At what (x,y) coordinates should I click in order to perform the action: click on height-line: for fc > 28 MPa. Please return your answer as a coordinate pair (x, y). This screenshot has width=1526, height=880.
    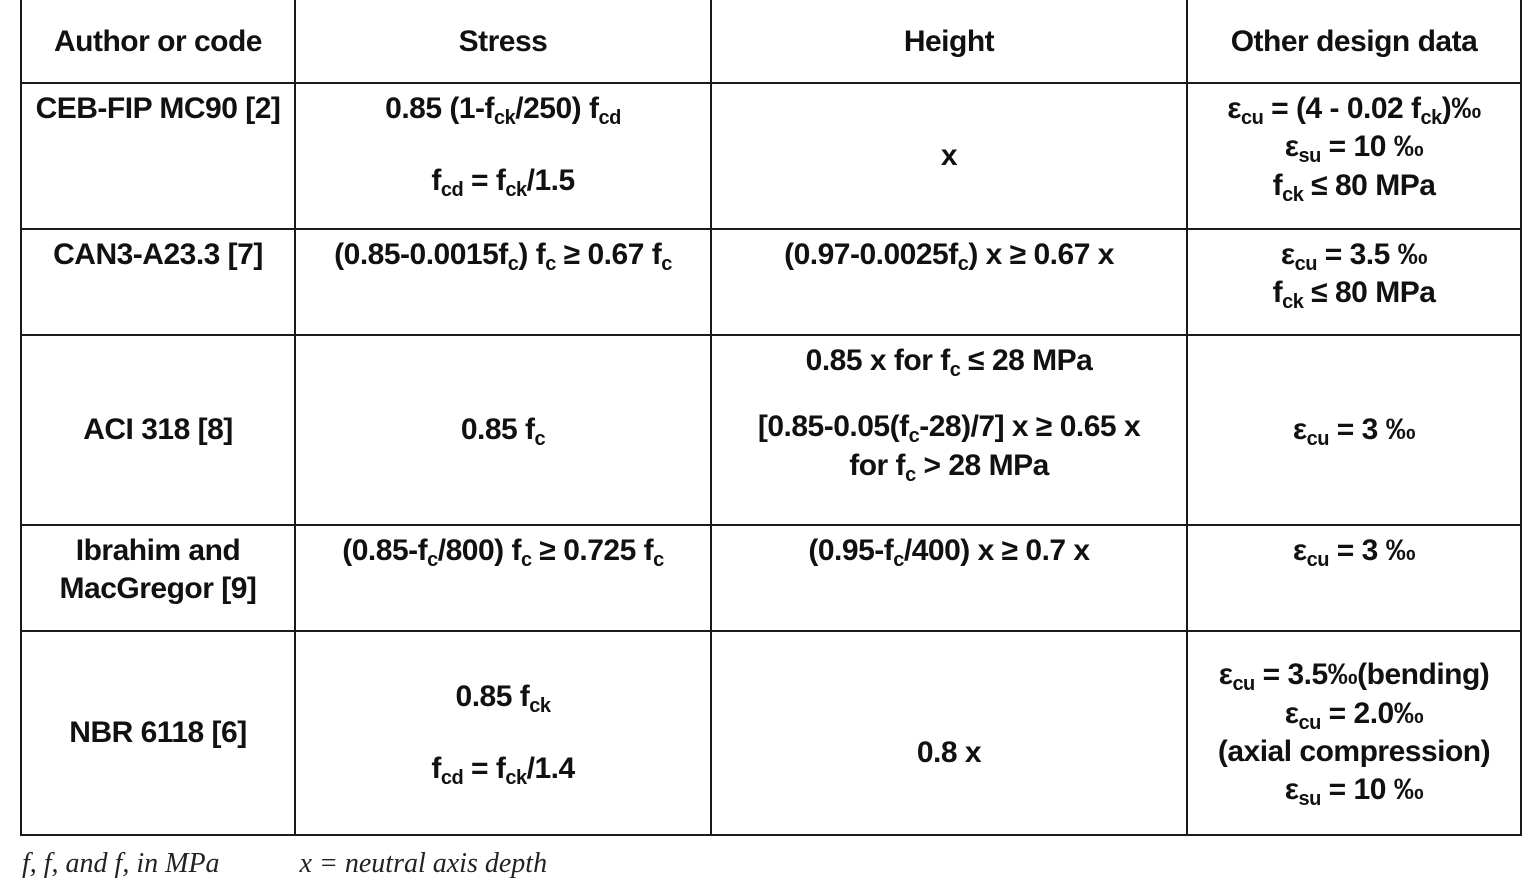
    Looking at the image, I should click on (949, 467).